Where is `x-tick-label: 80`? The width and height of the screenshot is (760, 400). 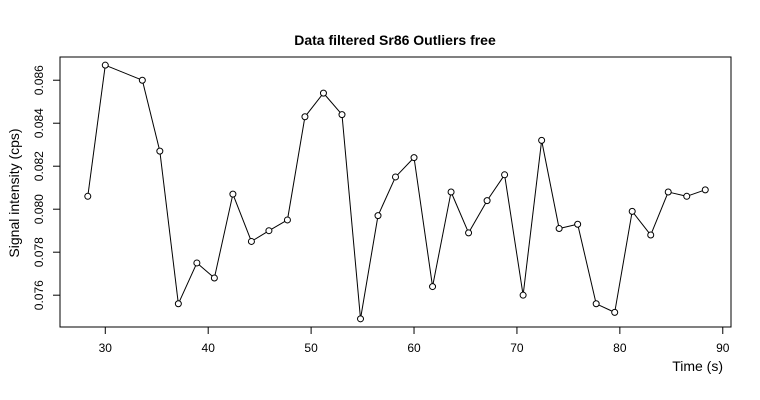 x-tick-label: 80 is located at coordinates (620, 348).